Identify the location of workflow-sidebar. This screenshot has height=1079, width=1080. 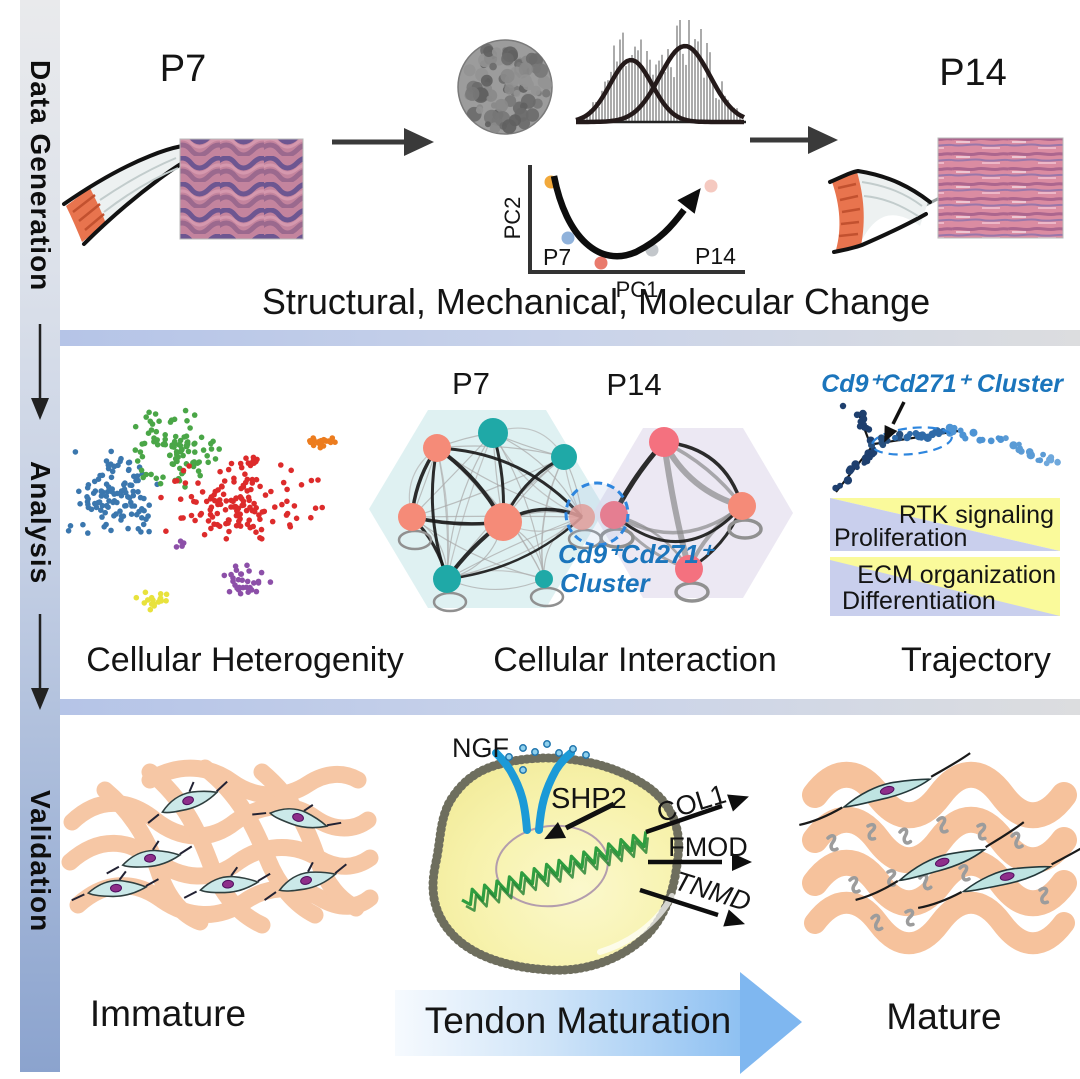
(40, 536).